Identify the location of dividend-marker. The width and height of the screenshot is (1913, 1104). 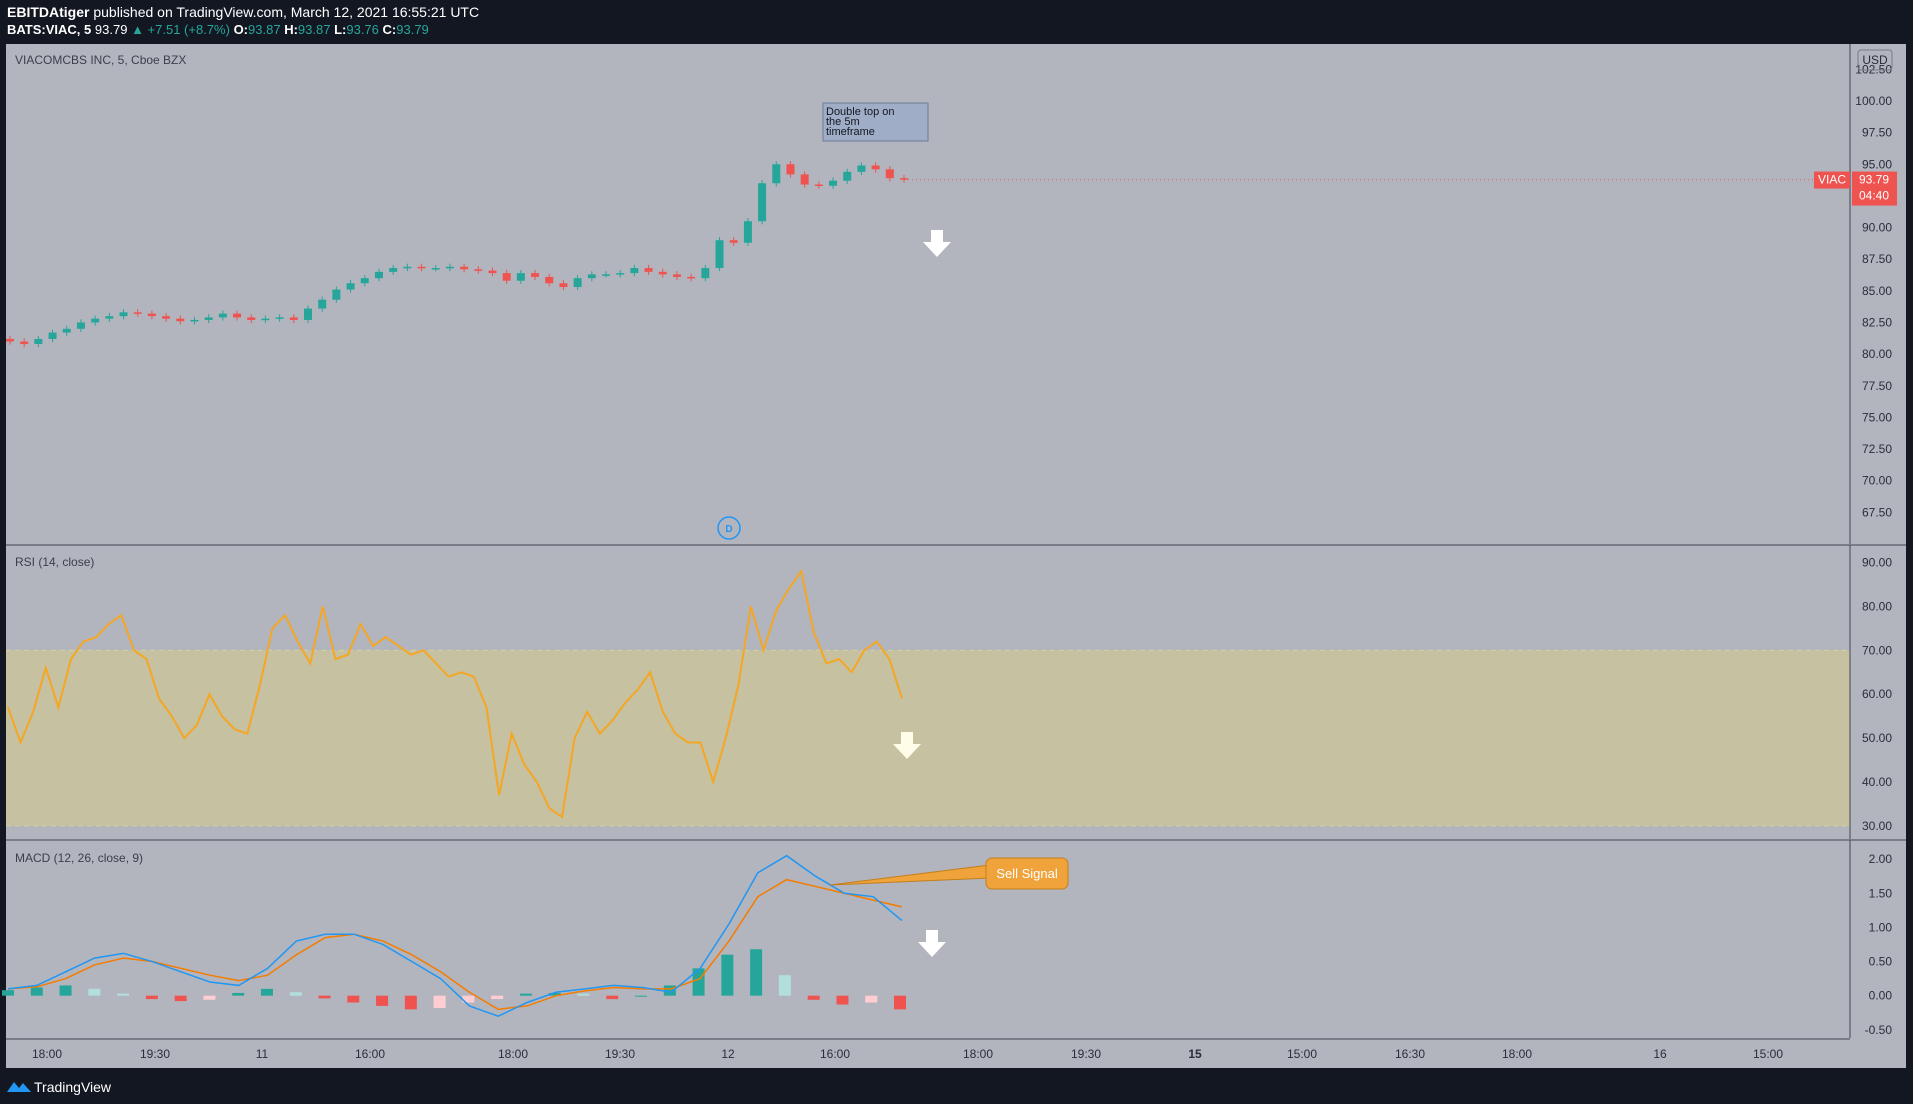
(729, 528).